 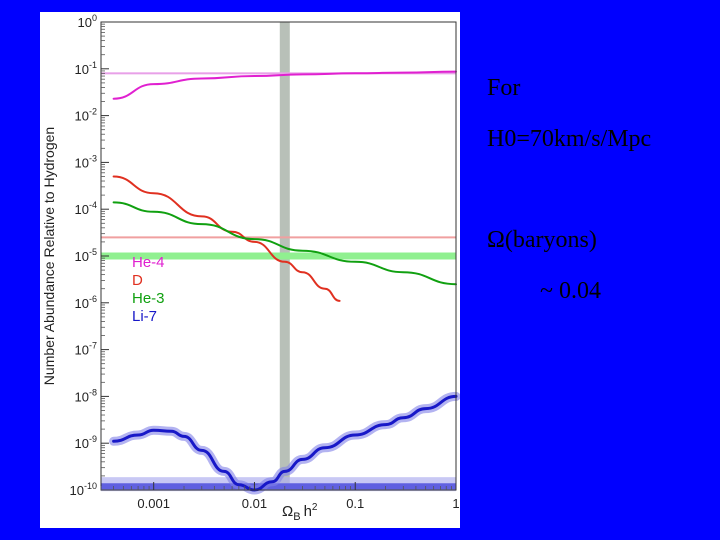 I want to click on observed-band-d, so click(x=278, y=237).